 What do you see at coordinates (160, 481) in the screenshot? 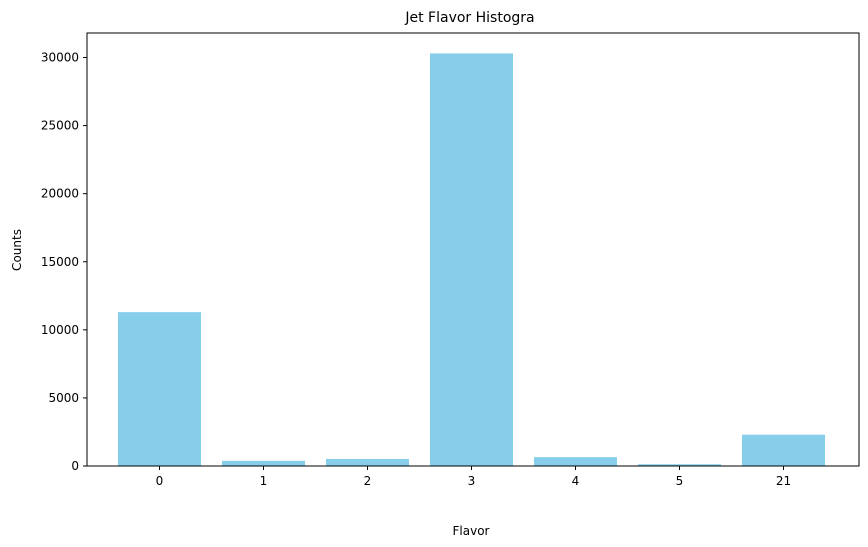
I see `x-tick-label: 0` at bounding box center [160, 481].